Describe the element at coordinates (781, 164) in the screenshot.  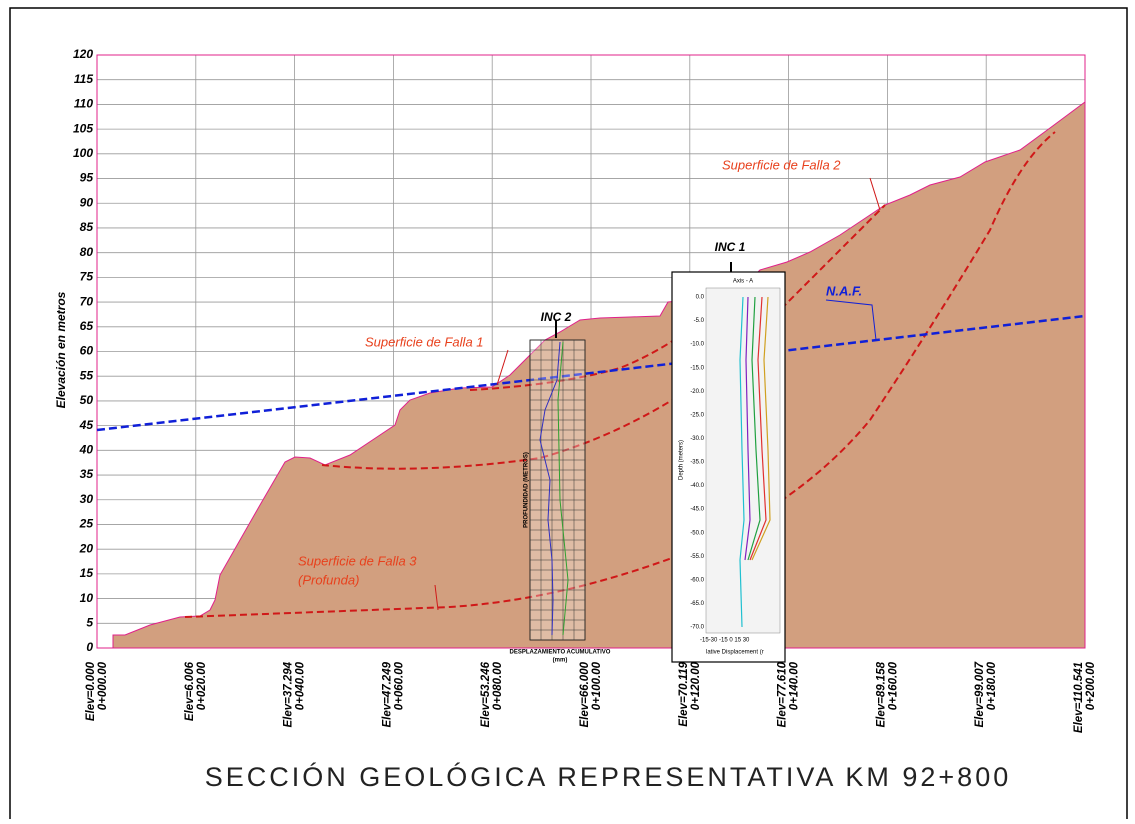
I see `annotation: Superficie de Falla 2` at that location.